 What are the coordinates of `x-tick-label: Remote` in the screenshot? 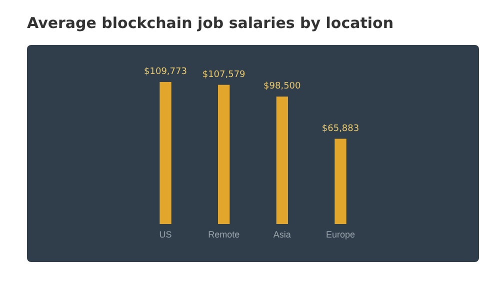 It's located at (224, 234).